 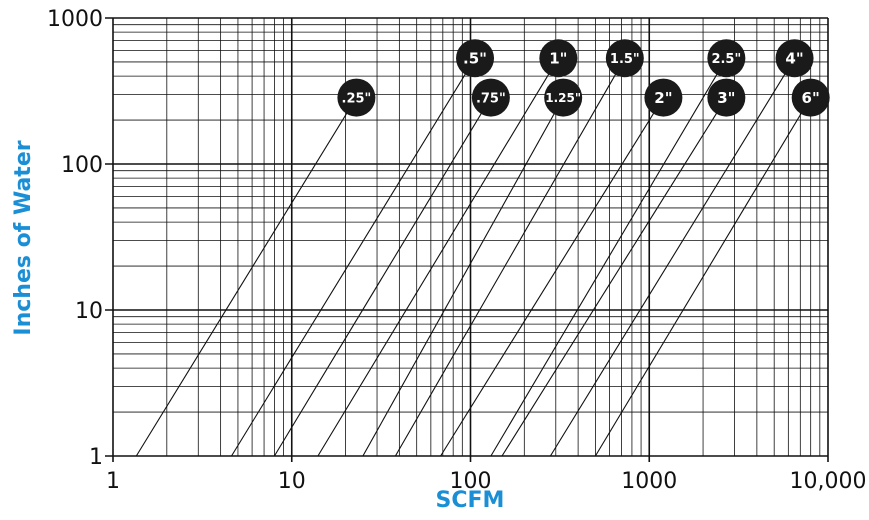 I want to click on x-tick-label: 10,000, so click(x=828, y=481).